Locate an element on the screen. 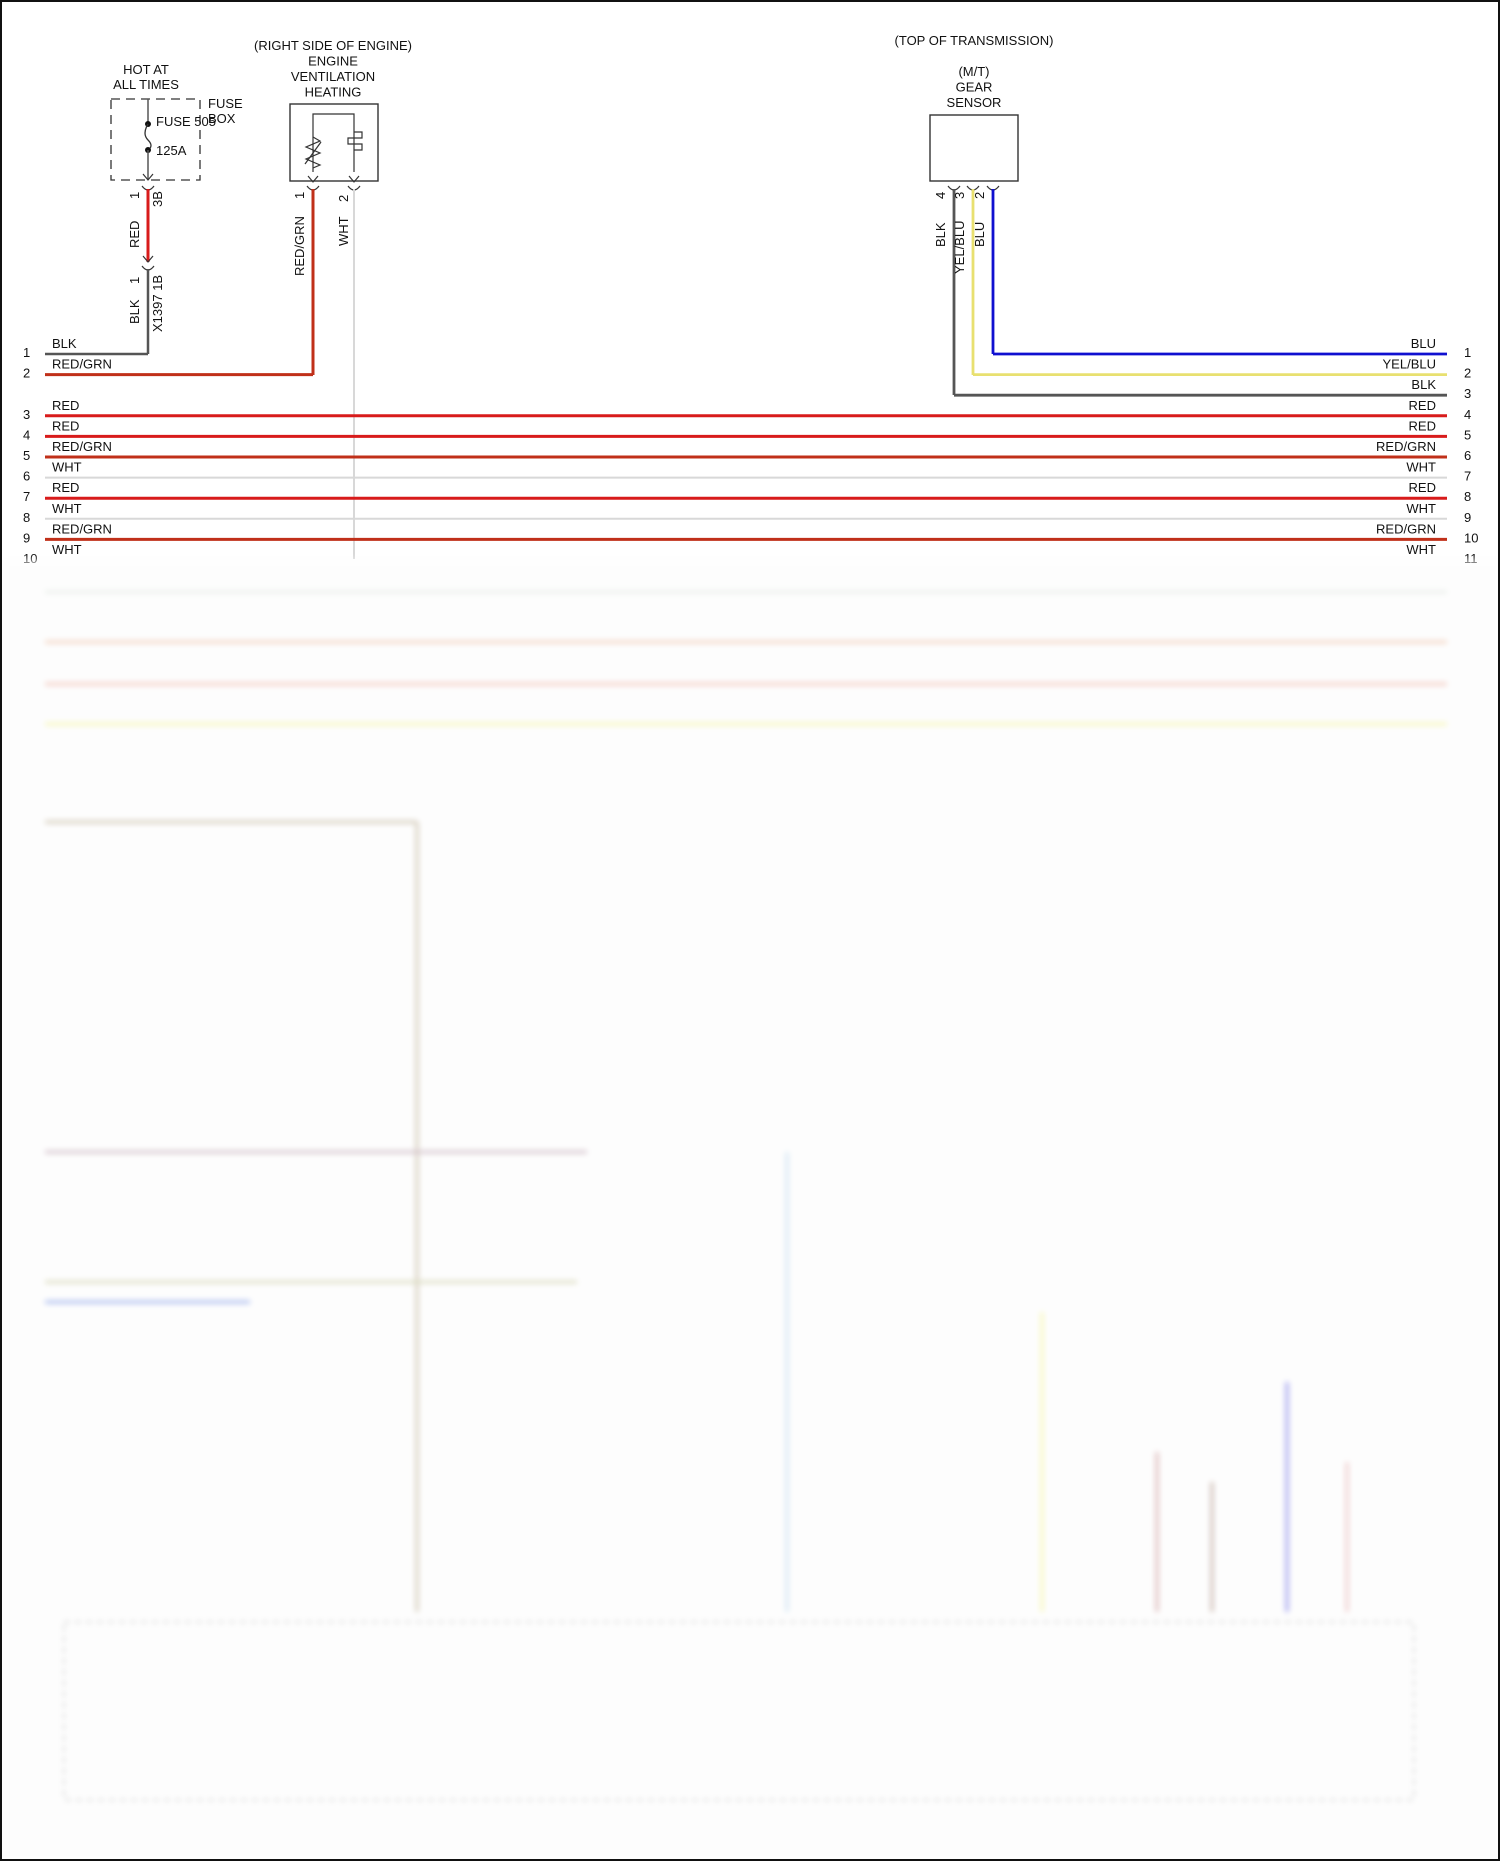  heater-component-box is located at coordinates (334, 142).